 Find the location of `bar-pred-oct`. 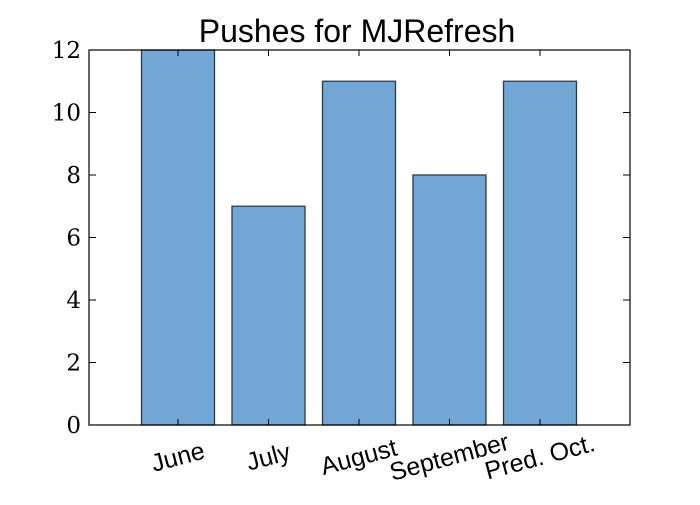

bar-pred-oct is located at coordinates (540, 253).